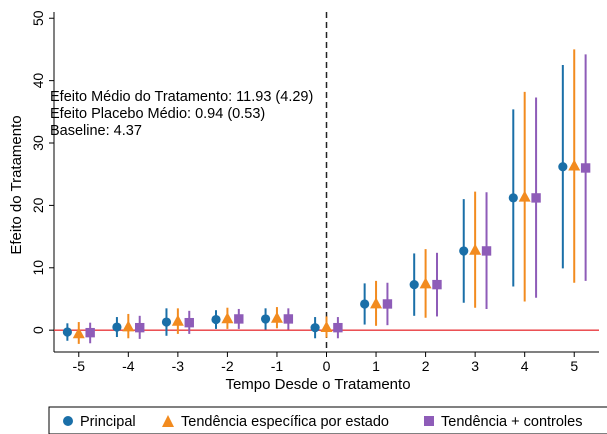  What do you see at coordinates (38, 18) in the screenshot?
I see `y-tick-label-50: 50` at bounding box center [38, 18].